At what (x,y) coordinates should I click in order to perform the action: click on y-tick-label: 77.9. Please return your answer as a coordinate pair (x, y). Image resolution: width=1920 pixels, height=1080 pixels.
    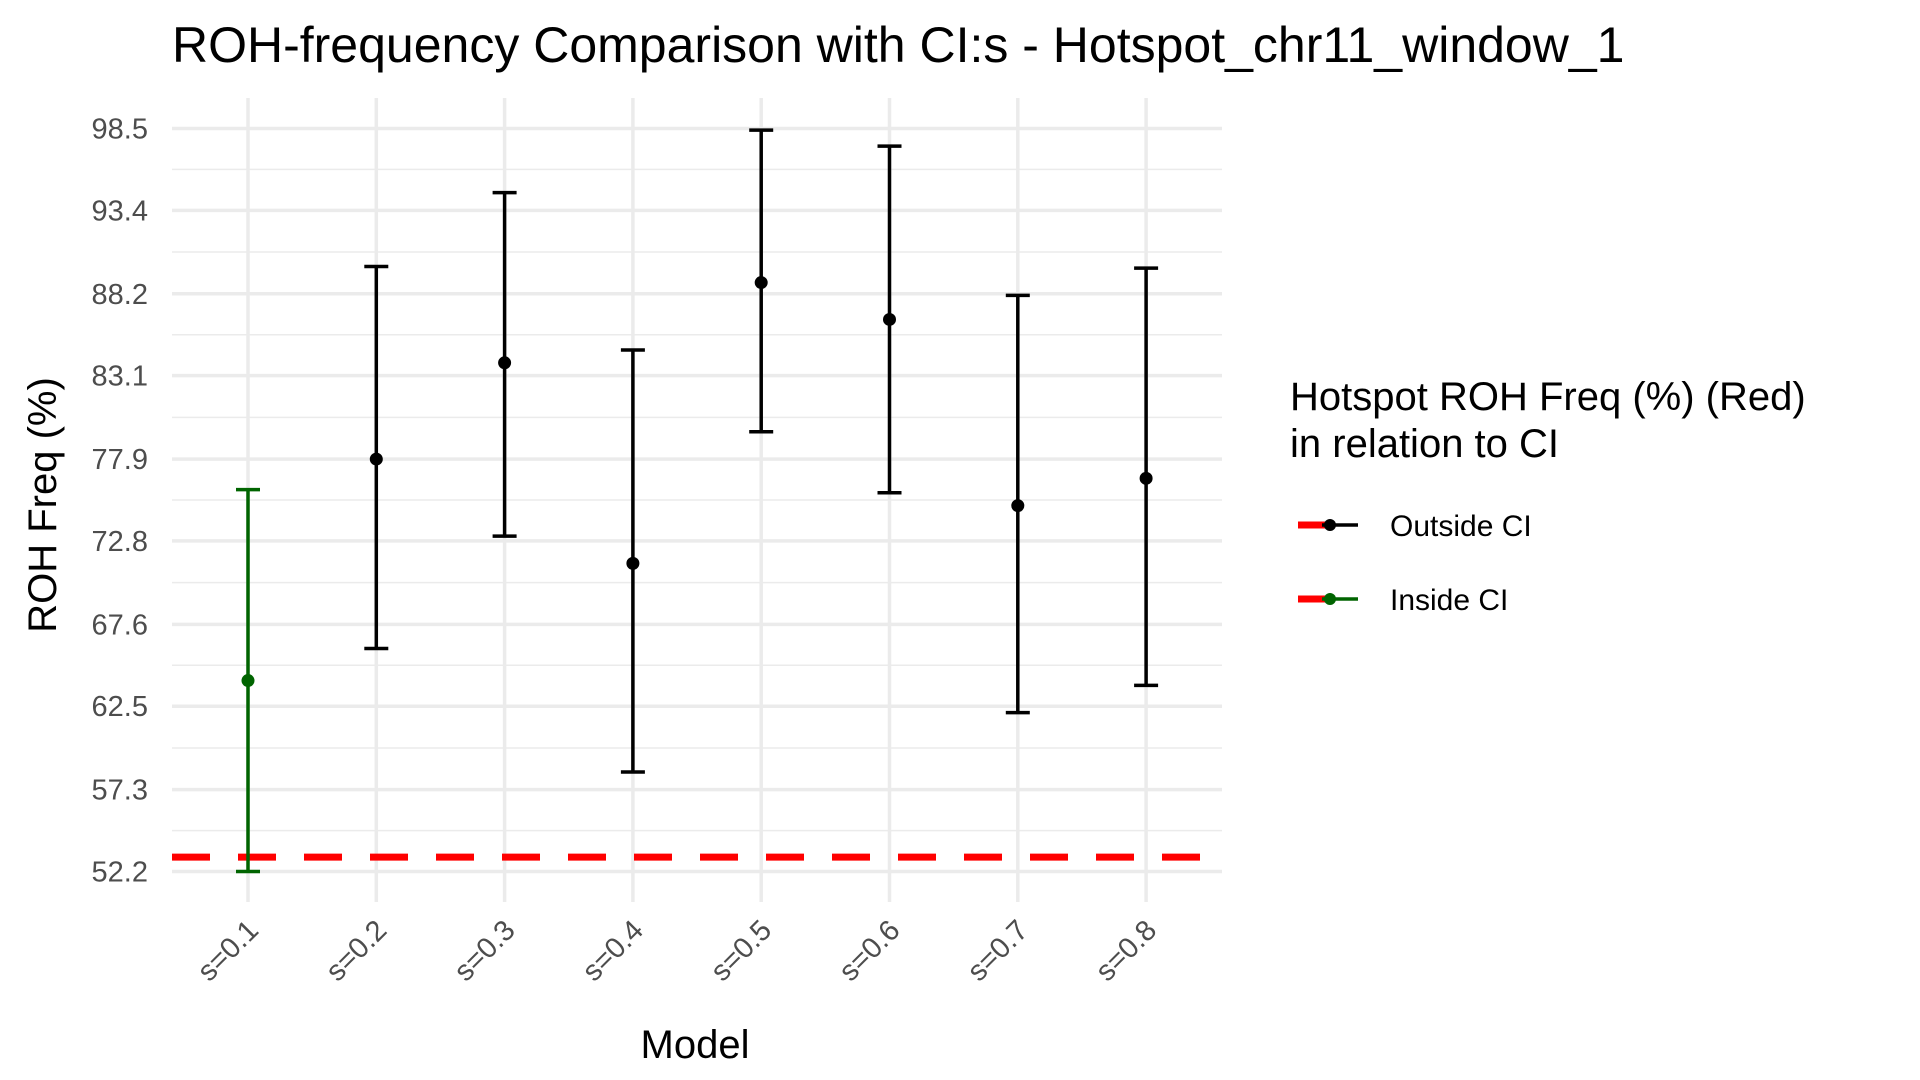
    Looking at the image, I should click on (120, 460).